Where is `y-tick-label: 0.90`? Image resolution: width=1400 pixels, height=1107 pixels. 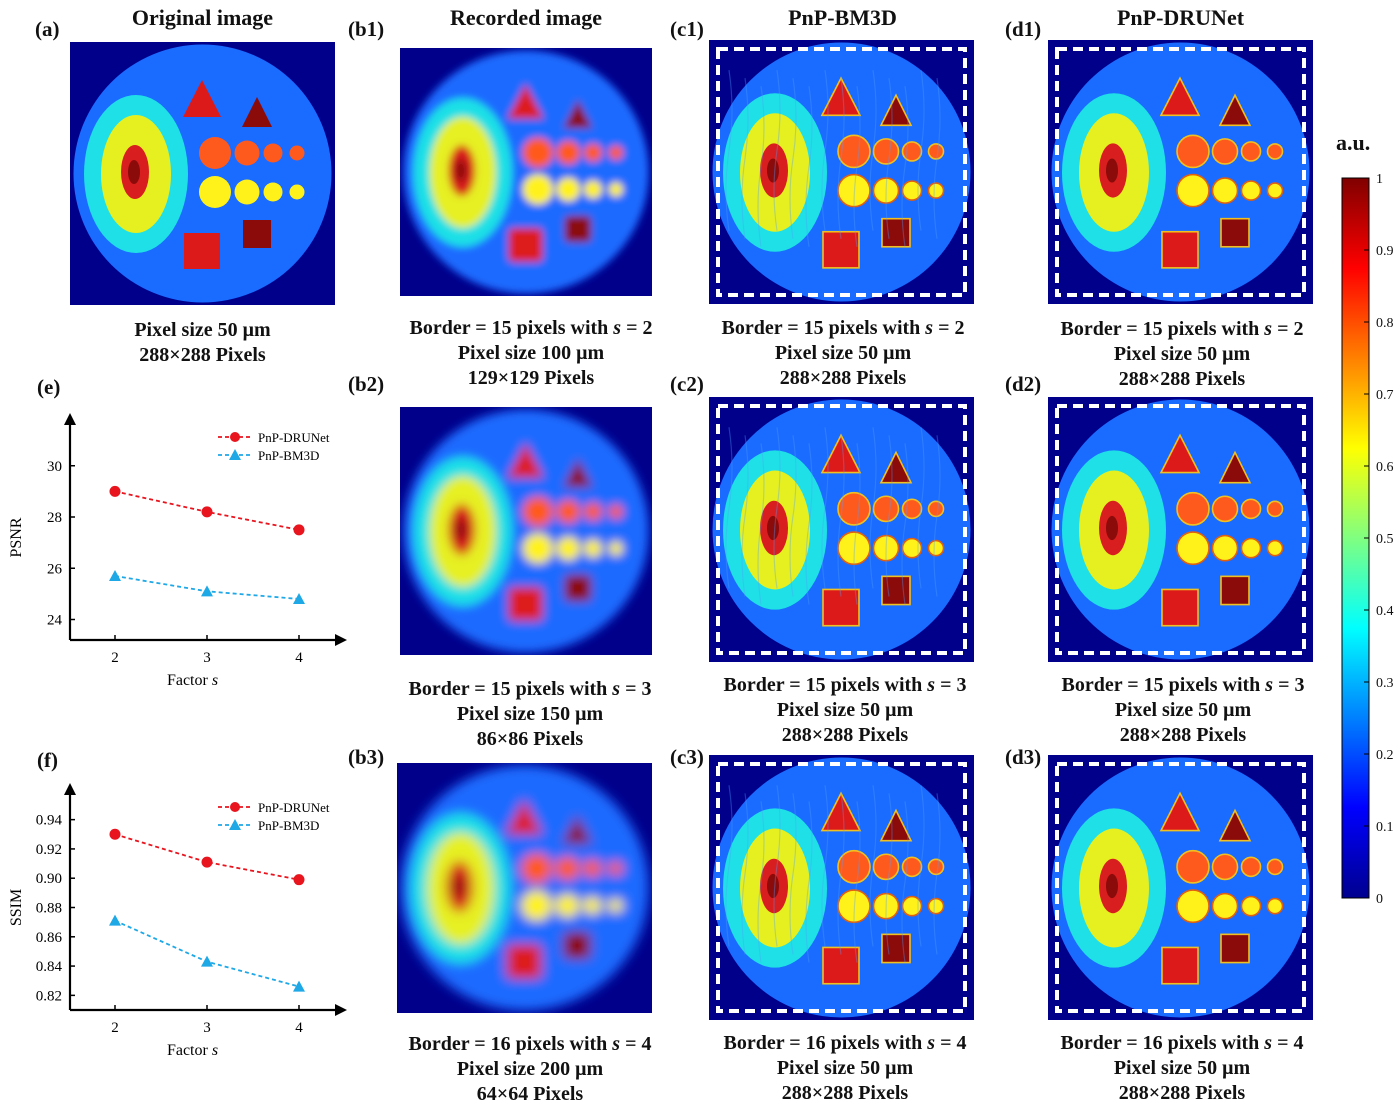
y-tick-label: 0.90 is located at coordinates (49, 879).